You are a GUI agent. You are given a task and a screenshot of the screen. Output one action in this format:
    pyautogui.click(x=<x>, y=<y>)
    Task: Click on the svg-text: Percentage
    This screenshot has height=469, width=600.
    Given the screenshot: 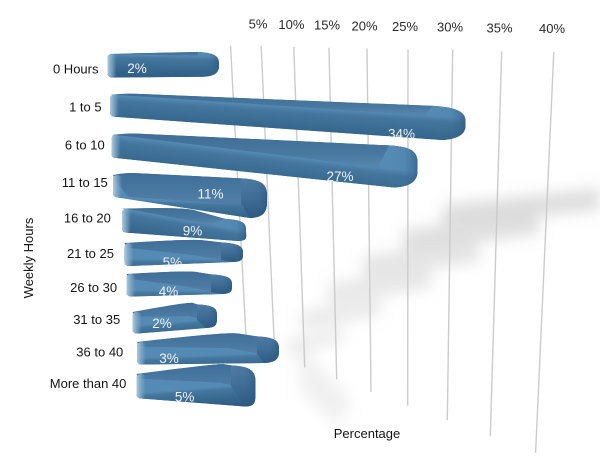 What is the action you would take?
    pyautogui.click(x=367, y=433)
    